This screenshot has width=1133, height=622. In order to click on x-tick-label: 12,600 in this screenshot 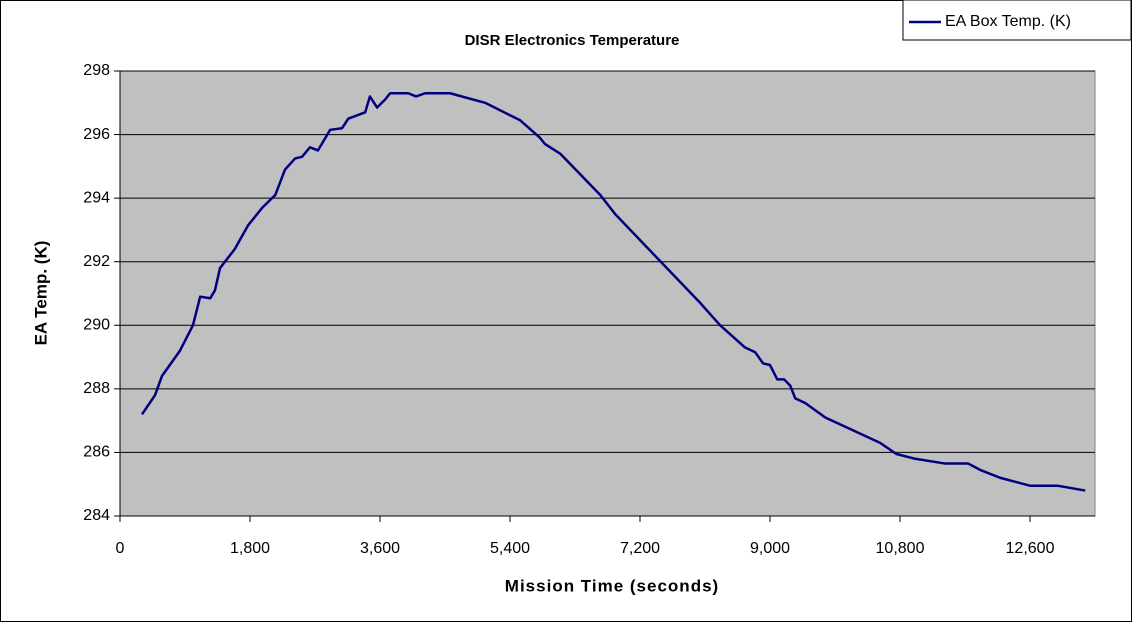, I will do `click(1030, 548)`.